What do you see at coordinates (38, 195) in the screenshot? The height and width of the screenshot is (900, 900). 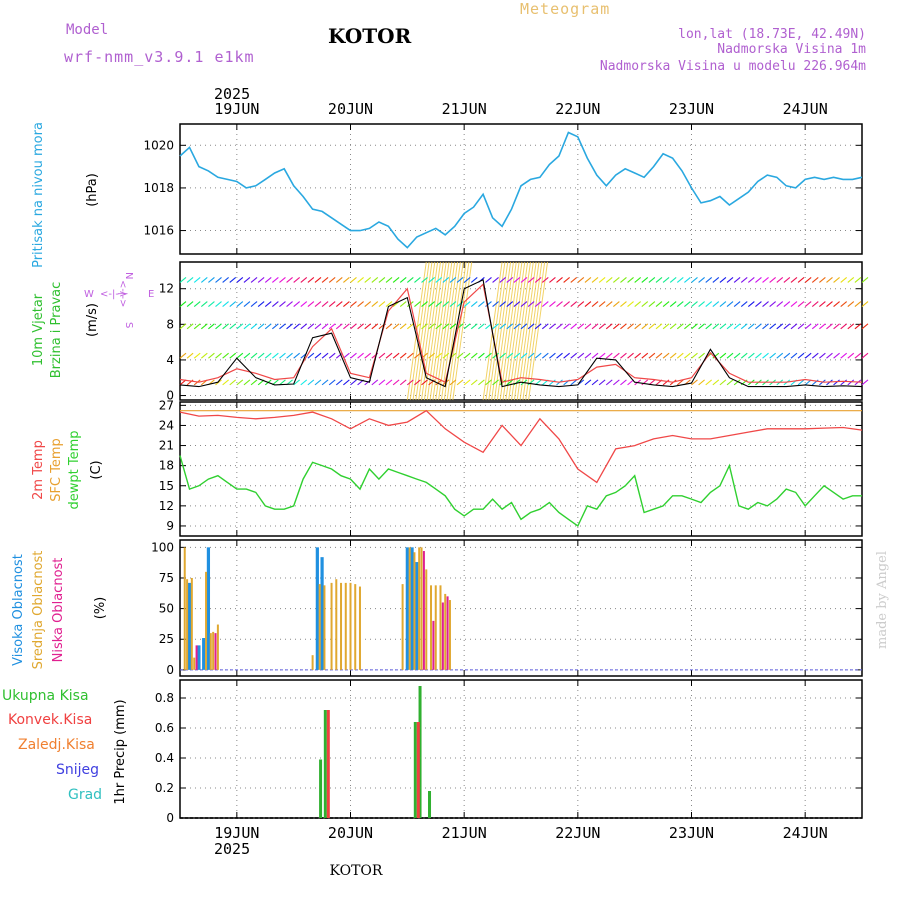 I see `pressure-side-label: Pritisak na nivou mora` at bounding box center [38, 195].